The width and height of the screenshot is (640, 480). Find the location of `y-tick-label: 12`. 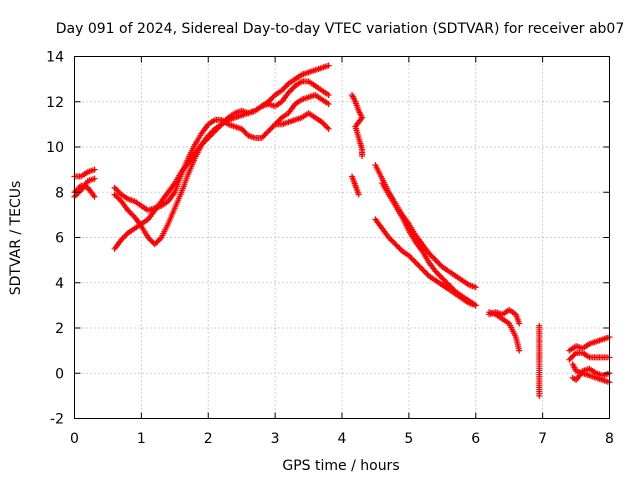

y-tick-label: 12 is located at coordinates (55, 103).